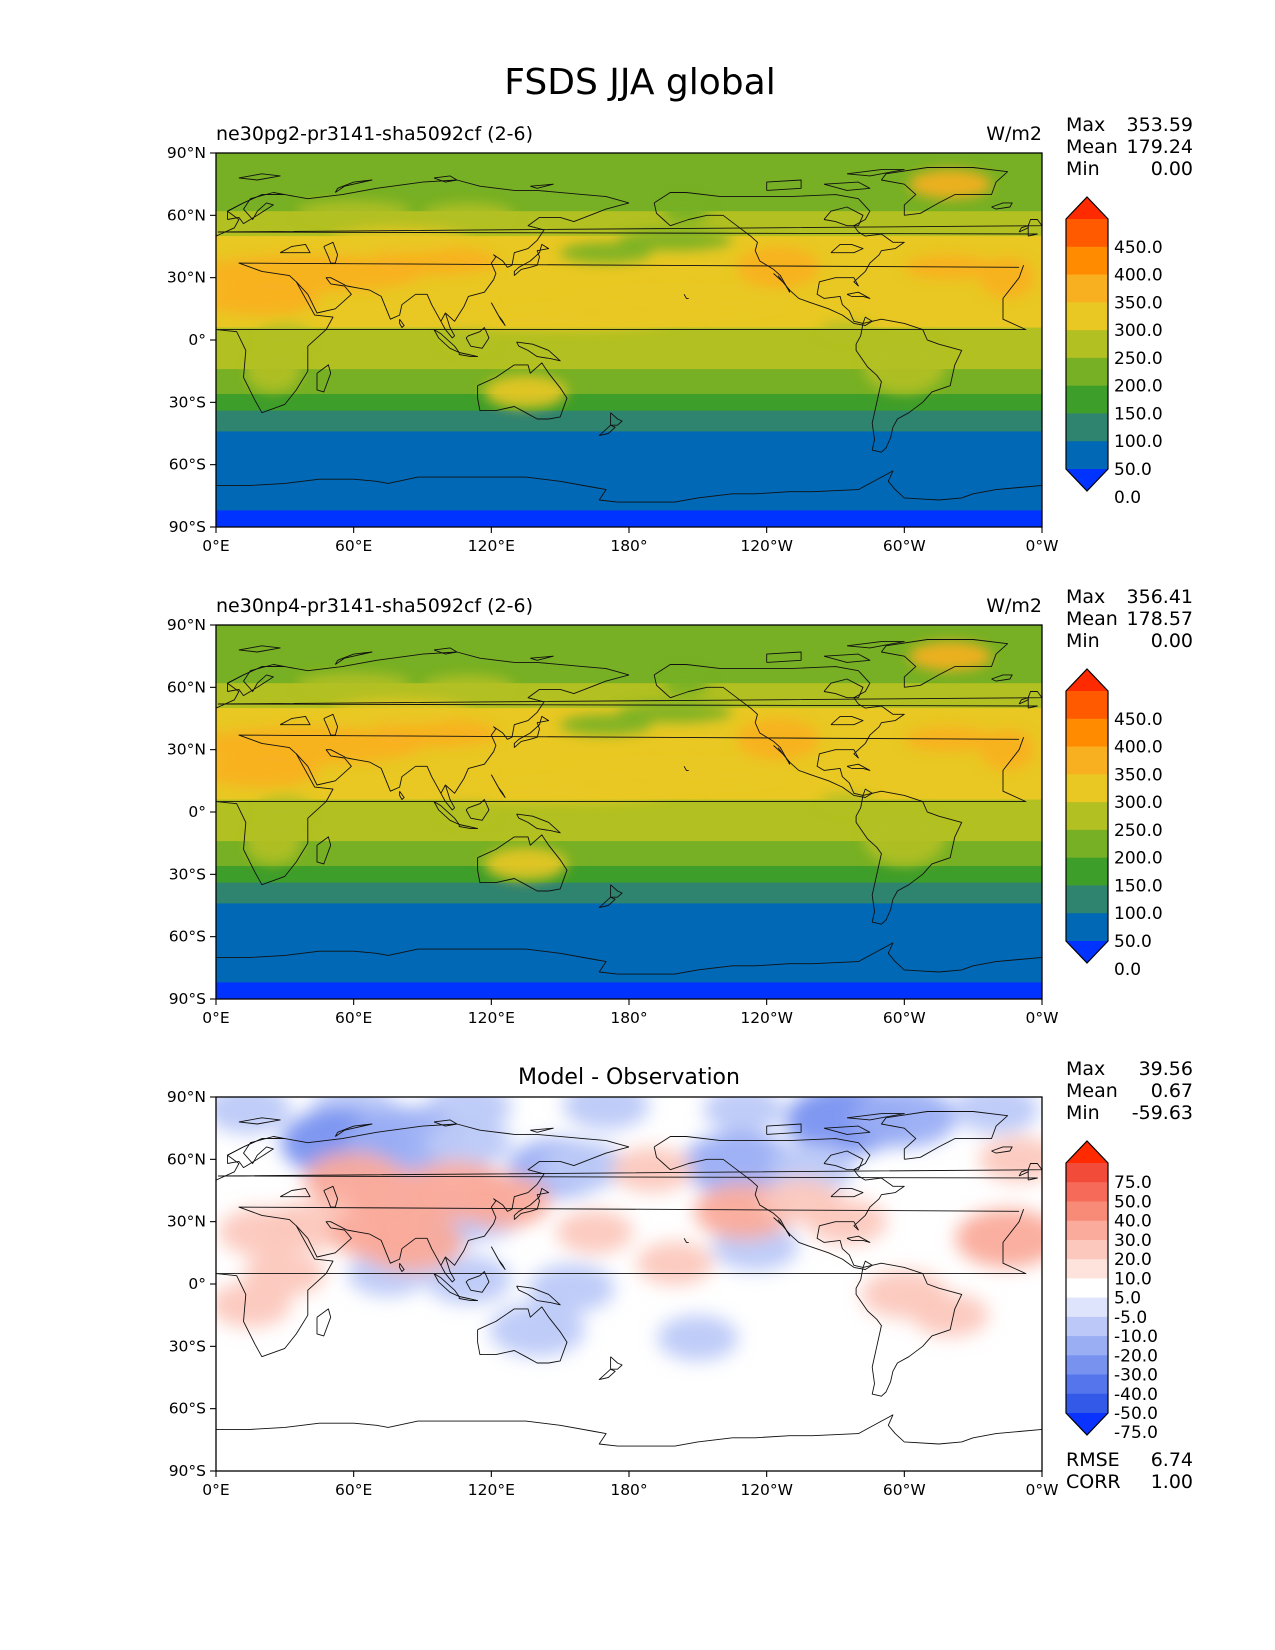 Image resolution: width=1275 pixels, height=1650 pixels. I want to click on y-tick-label: 60°N, so click(186, 1159).